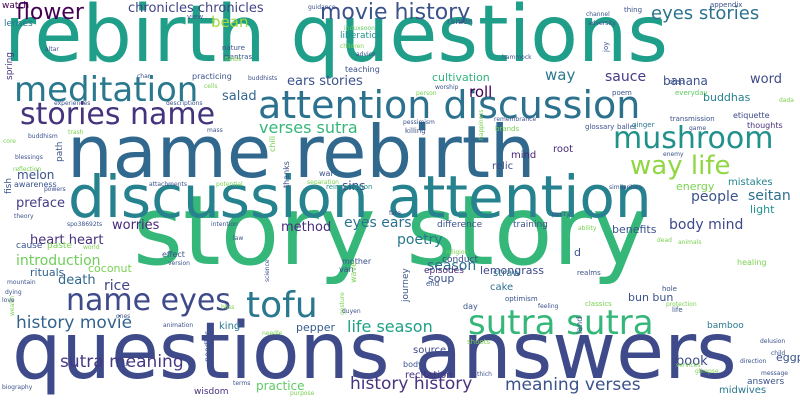  Describe the element at coordinates (144, 76) in the screenshot. I see `word: char` at that location.